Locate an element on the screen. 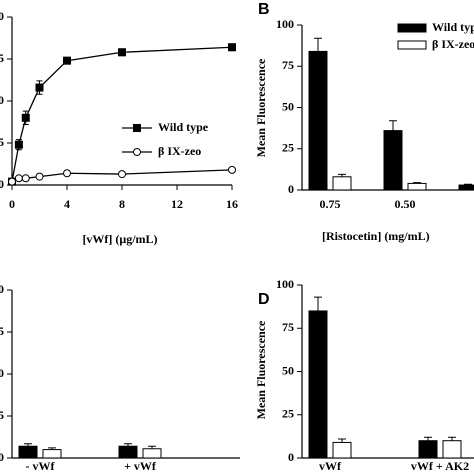 This screenshot has height=474, width=474. x-tick-label: - vWf is located at coordinates (41, 466).